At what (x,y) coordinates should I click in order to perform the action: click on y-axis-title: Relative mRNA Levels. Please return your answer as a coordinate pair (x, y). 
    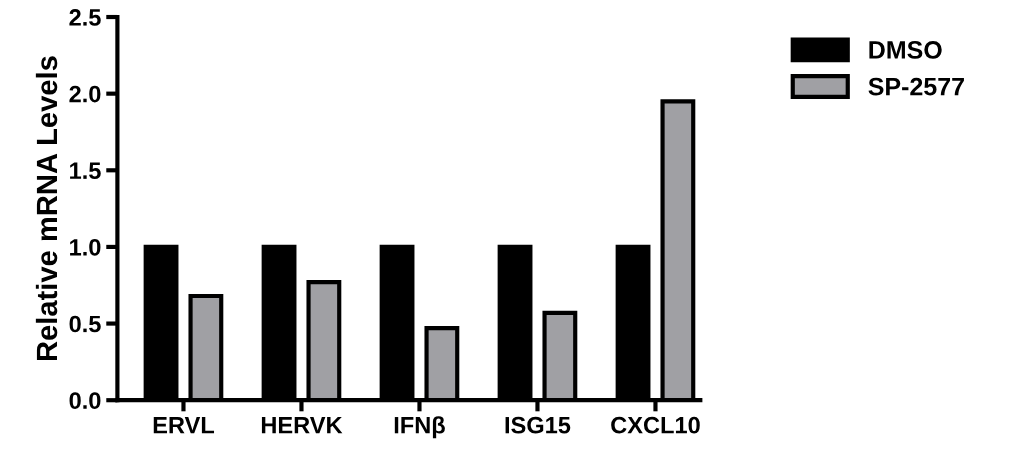
    Looking at the image, I should click on (46, 208).